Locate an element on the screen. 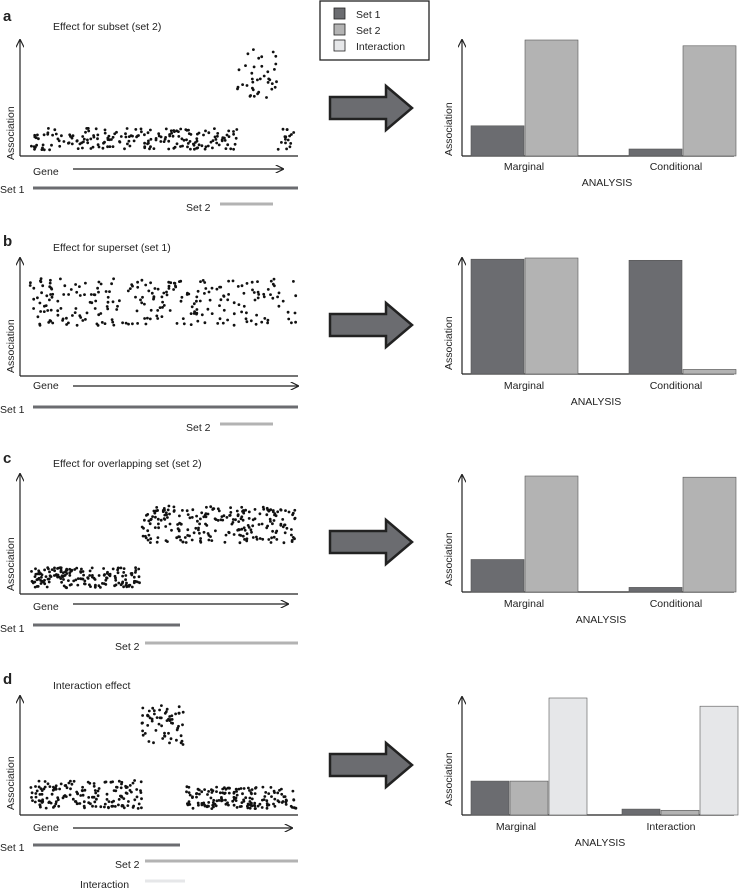 The width and height of the screenshot is (746, 889). scatter-points-c is located at coordinates (163, 547).